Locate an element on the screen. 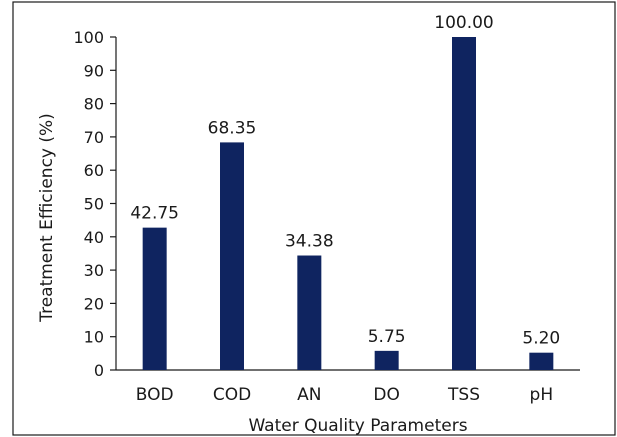 The width and height of the screenshot is (617, 437). x-tick-label: pH is located at coordinates (542, 395).